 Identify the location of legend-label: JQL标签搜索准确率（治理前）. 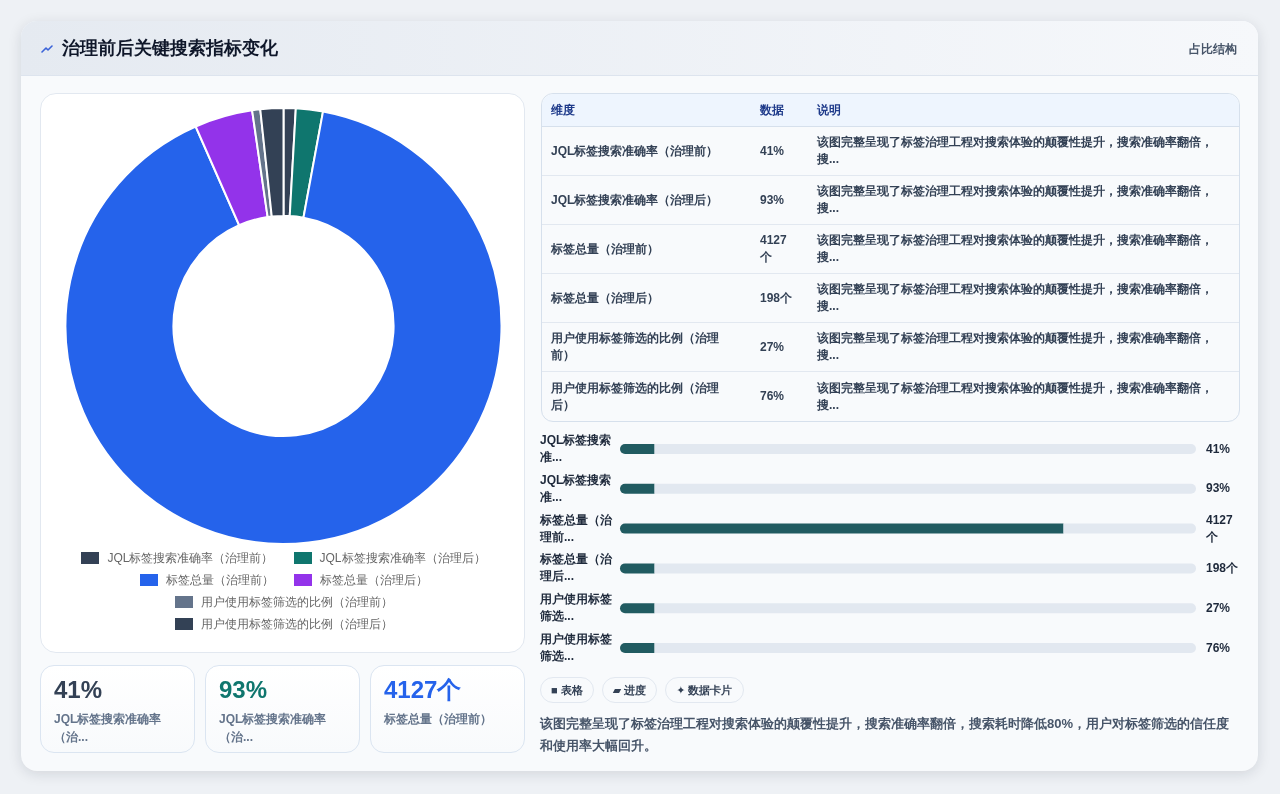
(190, 558).